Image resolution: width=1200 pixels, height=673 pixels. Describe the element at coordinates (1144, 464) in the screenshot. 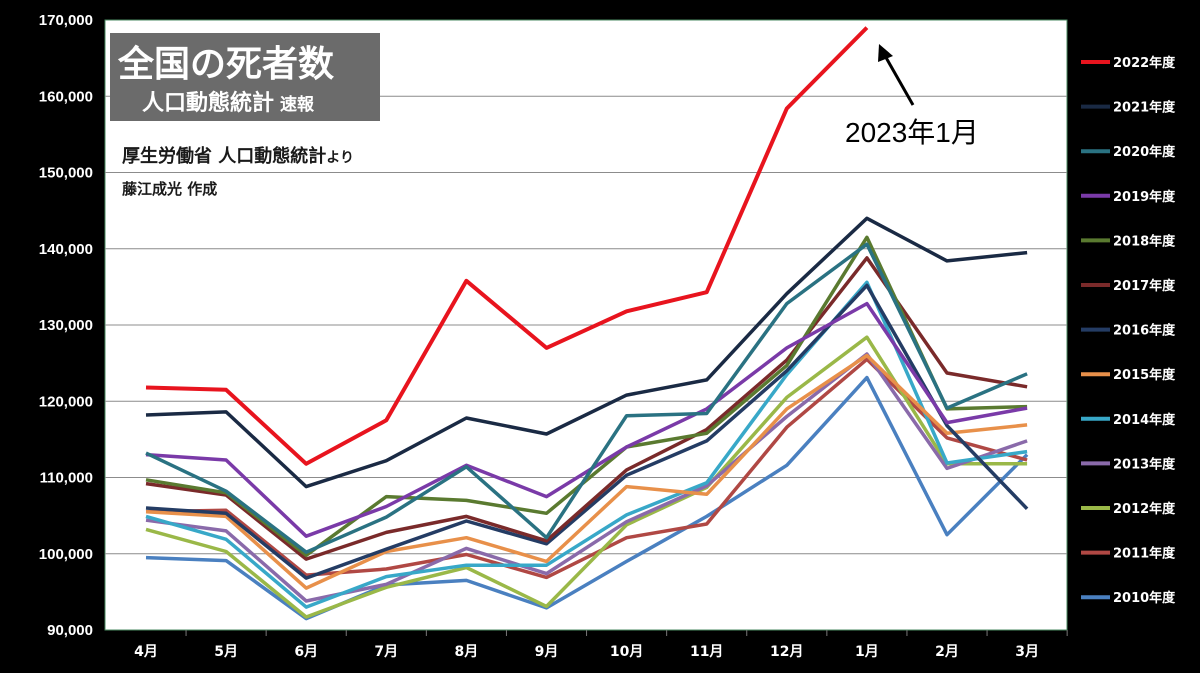

I see `legend-label: 2013年度` at that location.